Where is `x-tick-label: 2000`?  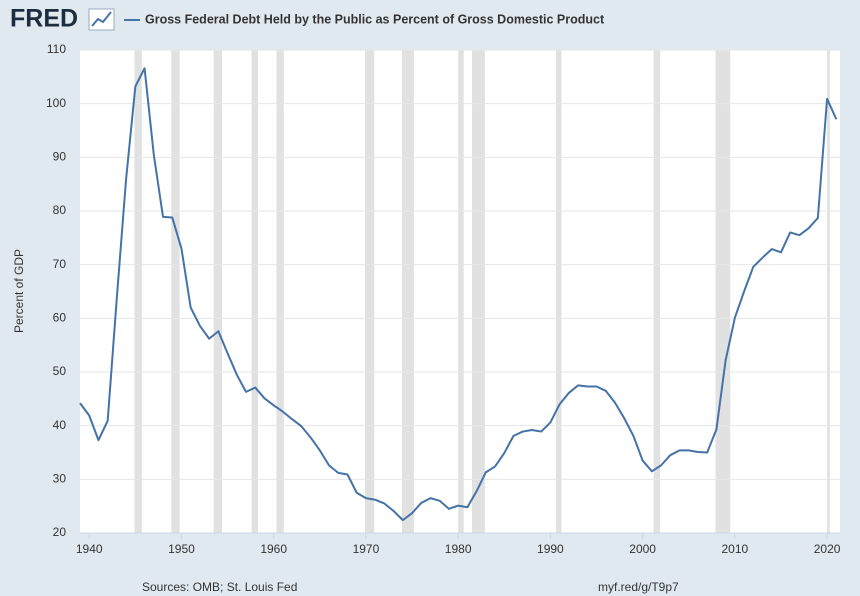 x-tick-label: 2000 is located at coordinates (642, 549).